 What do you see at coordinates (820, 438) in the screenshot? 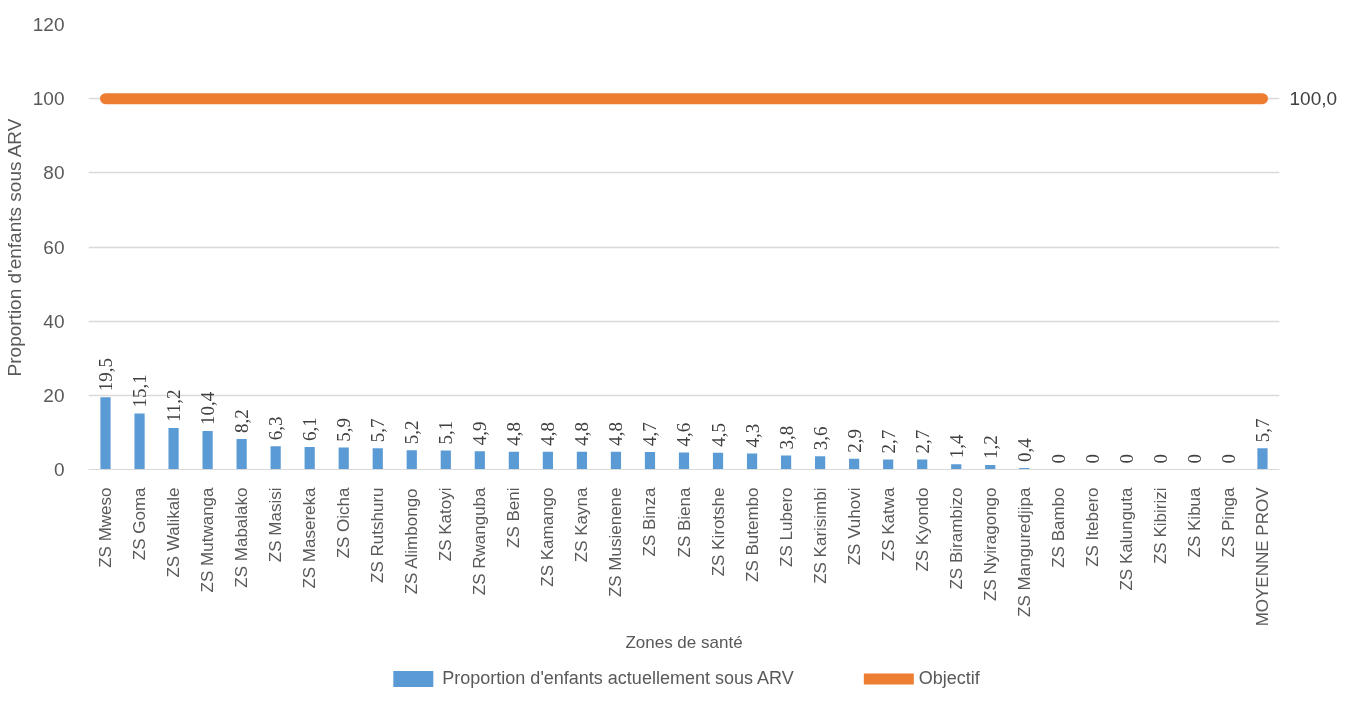
I see `data-label: 3,6` at bounding box center [820, 438].